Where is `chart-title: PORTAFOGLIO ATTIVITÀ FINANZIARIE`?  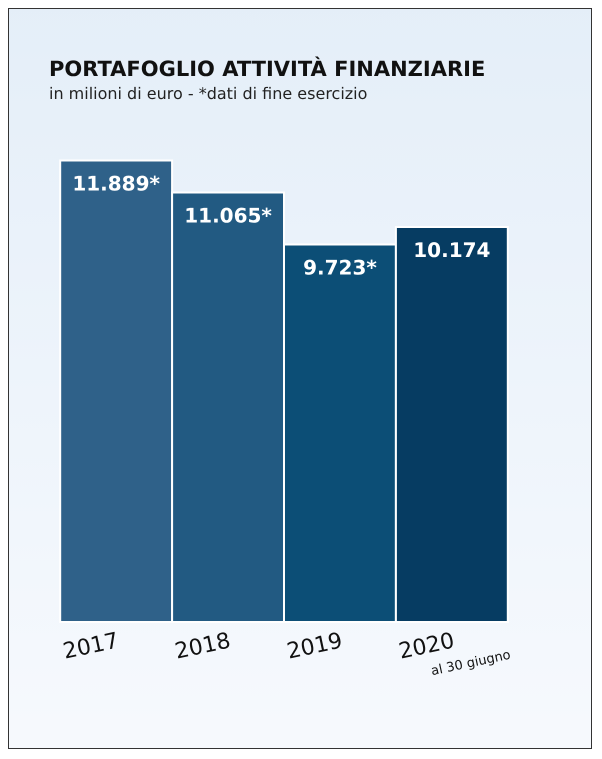 chart-title: PORTAFOGLIO ATTIVITÀ FINANZIARIE is located at coordinates (267, 68).